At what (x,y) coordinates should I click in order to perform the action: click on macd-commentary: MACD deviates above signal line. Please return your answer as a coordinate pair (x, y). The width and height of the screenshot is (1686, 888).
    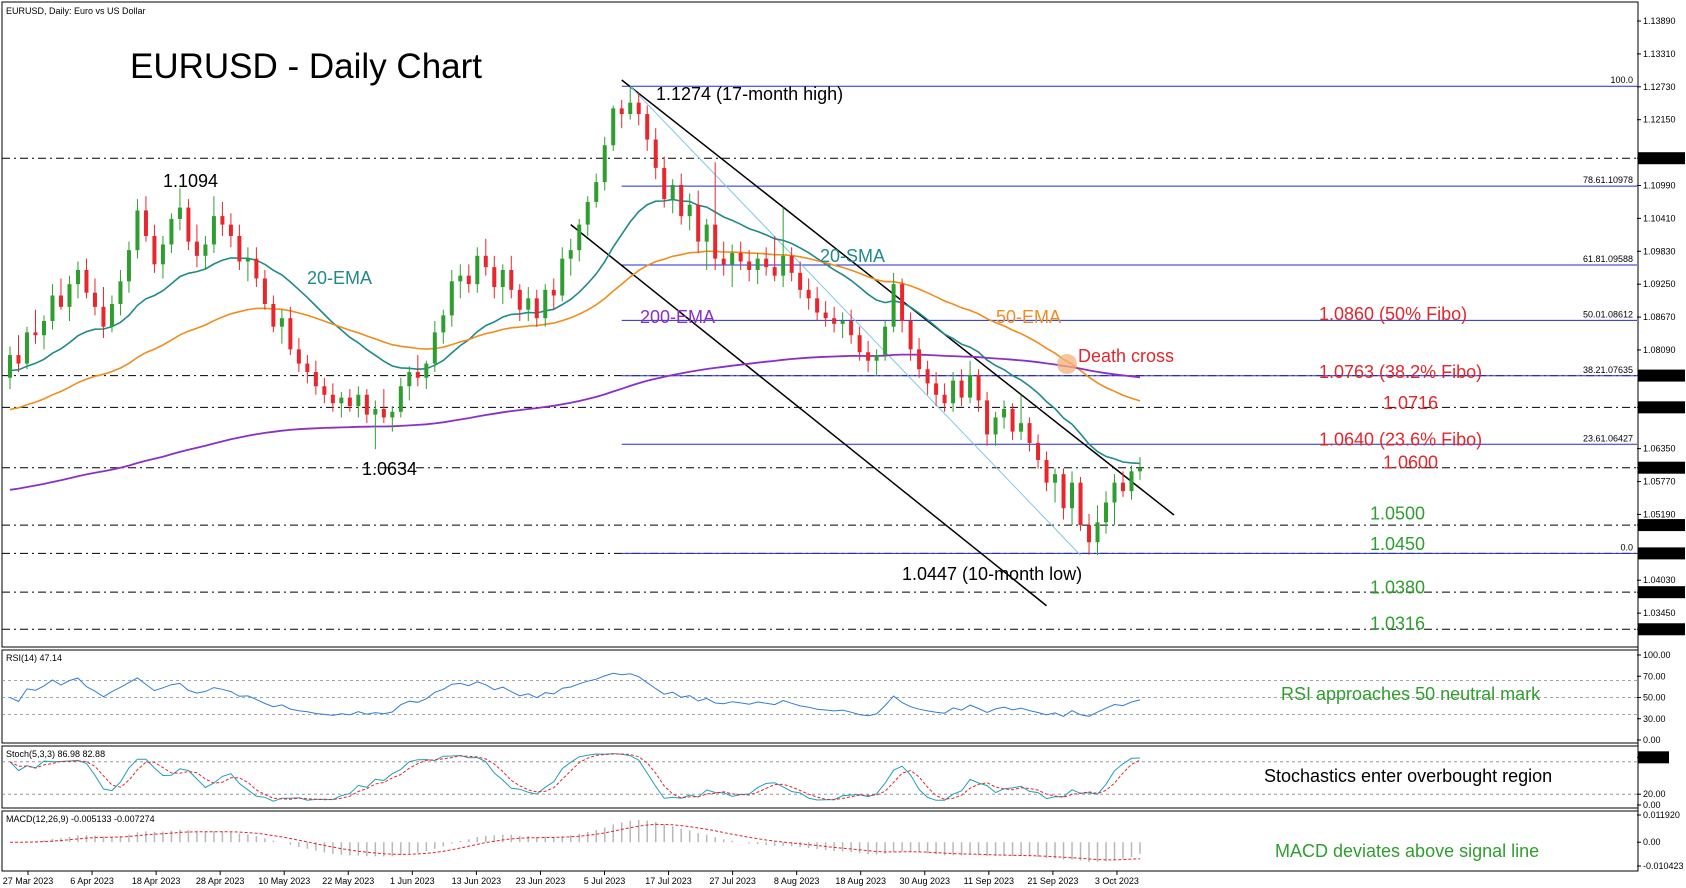
    Looking at the image, I should click on (1407, 851).